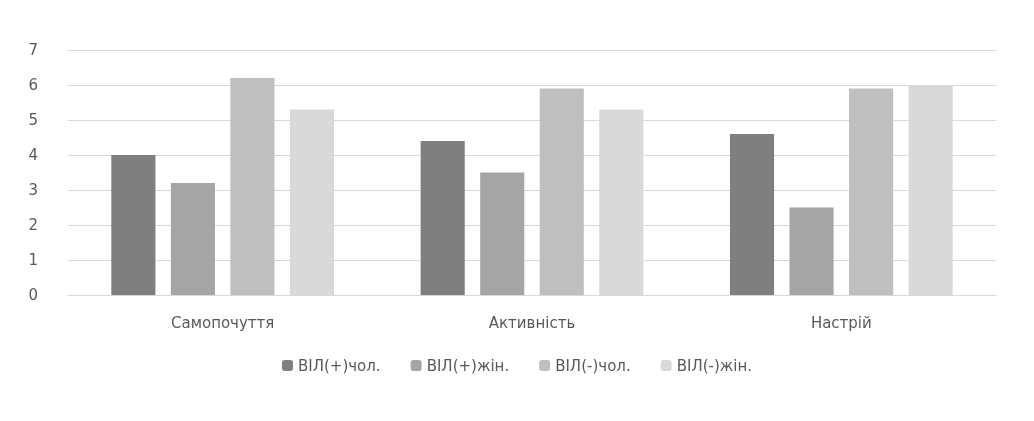 This screenshot has width=1034, height=421. What do you see at coordinates (714, 365) in the screenshot?
I see `legend-label: ВІЛ(-)жін.` at bounding box center [714, 365].